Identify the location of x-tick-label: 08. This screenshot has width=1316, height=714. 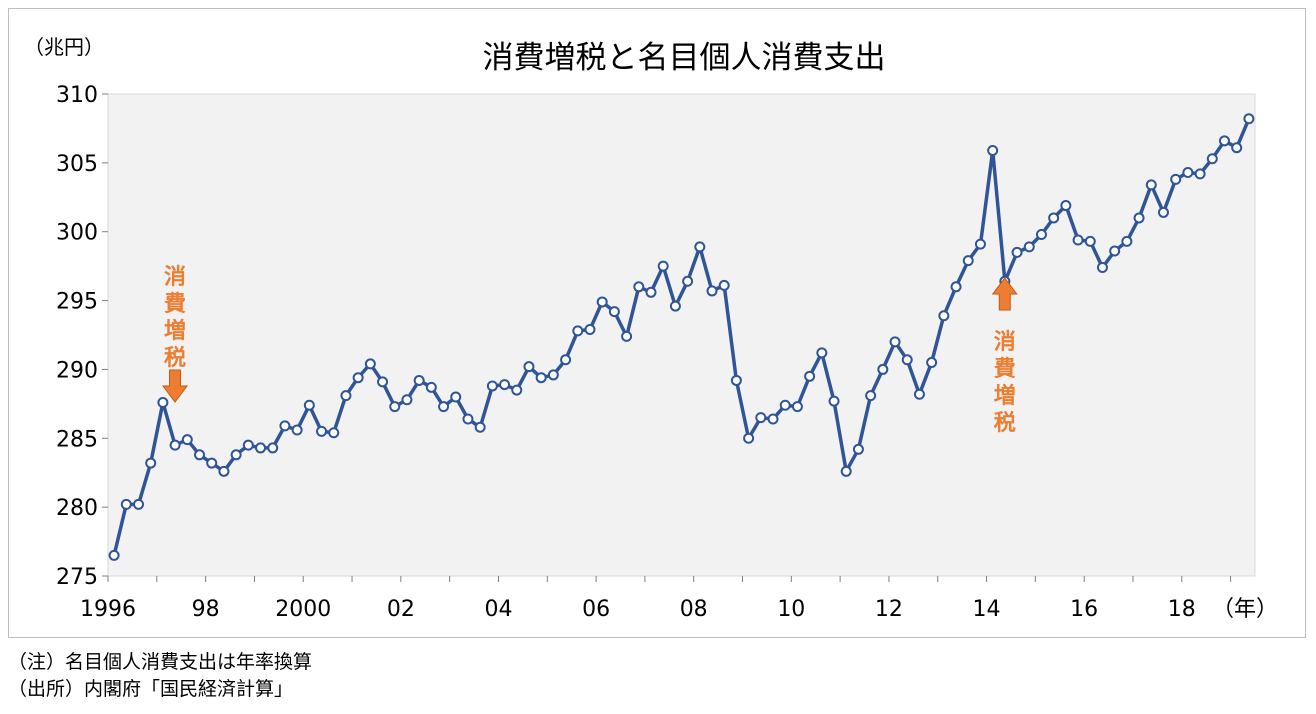
(694, 609).